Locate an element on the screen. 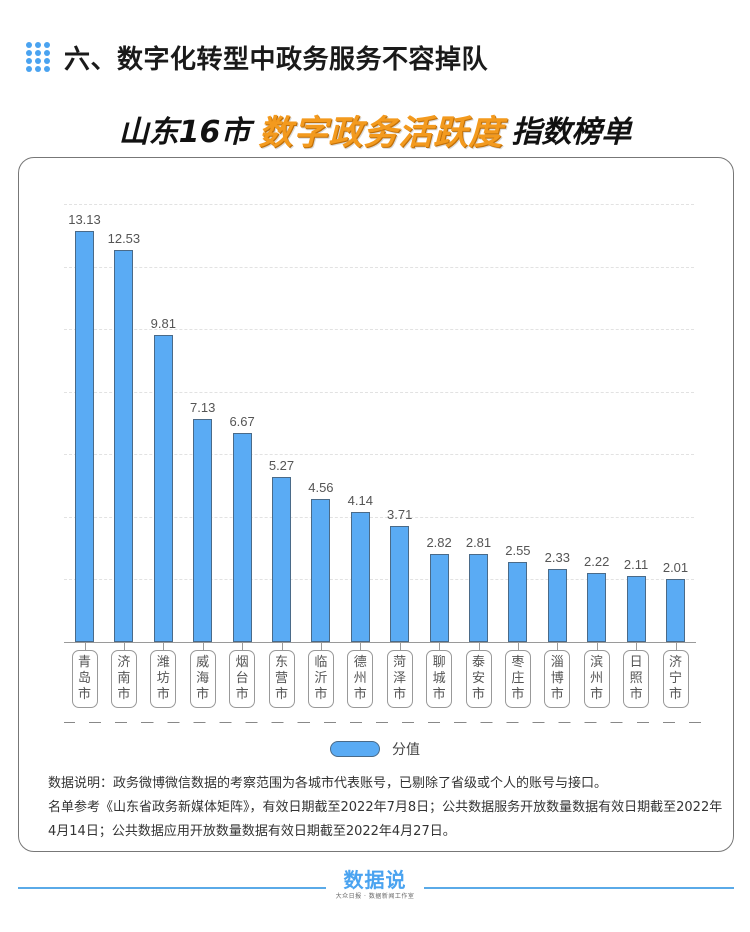 Image resolution: width=750 pixels, height=932 pixels. legend-swatch is located at coordinates (355, 749).